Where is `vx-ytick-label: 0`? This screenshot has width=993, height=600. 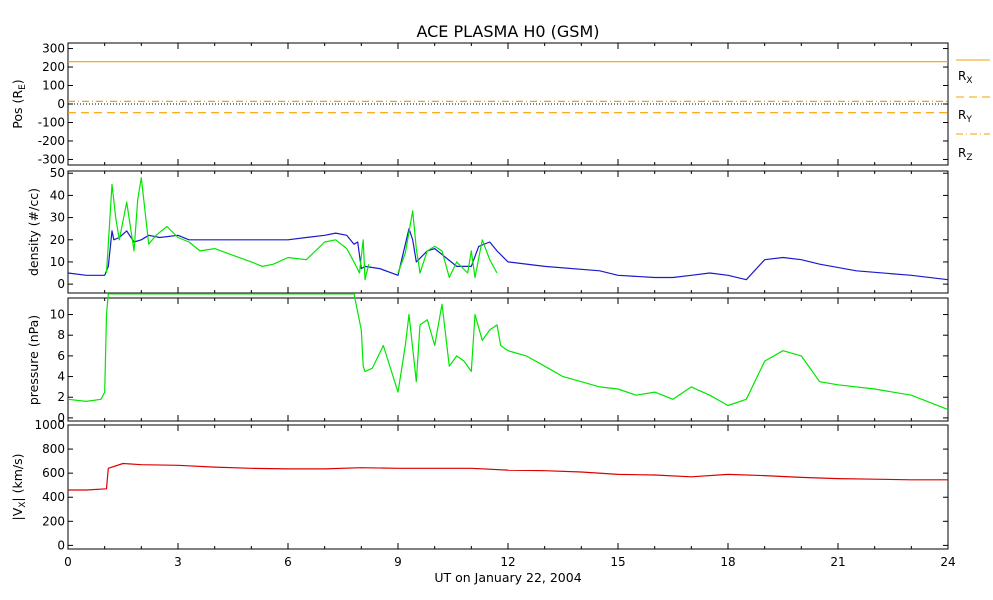
vx-ytick-label: 0 is located at coordinates (61, 545).